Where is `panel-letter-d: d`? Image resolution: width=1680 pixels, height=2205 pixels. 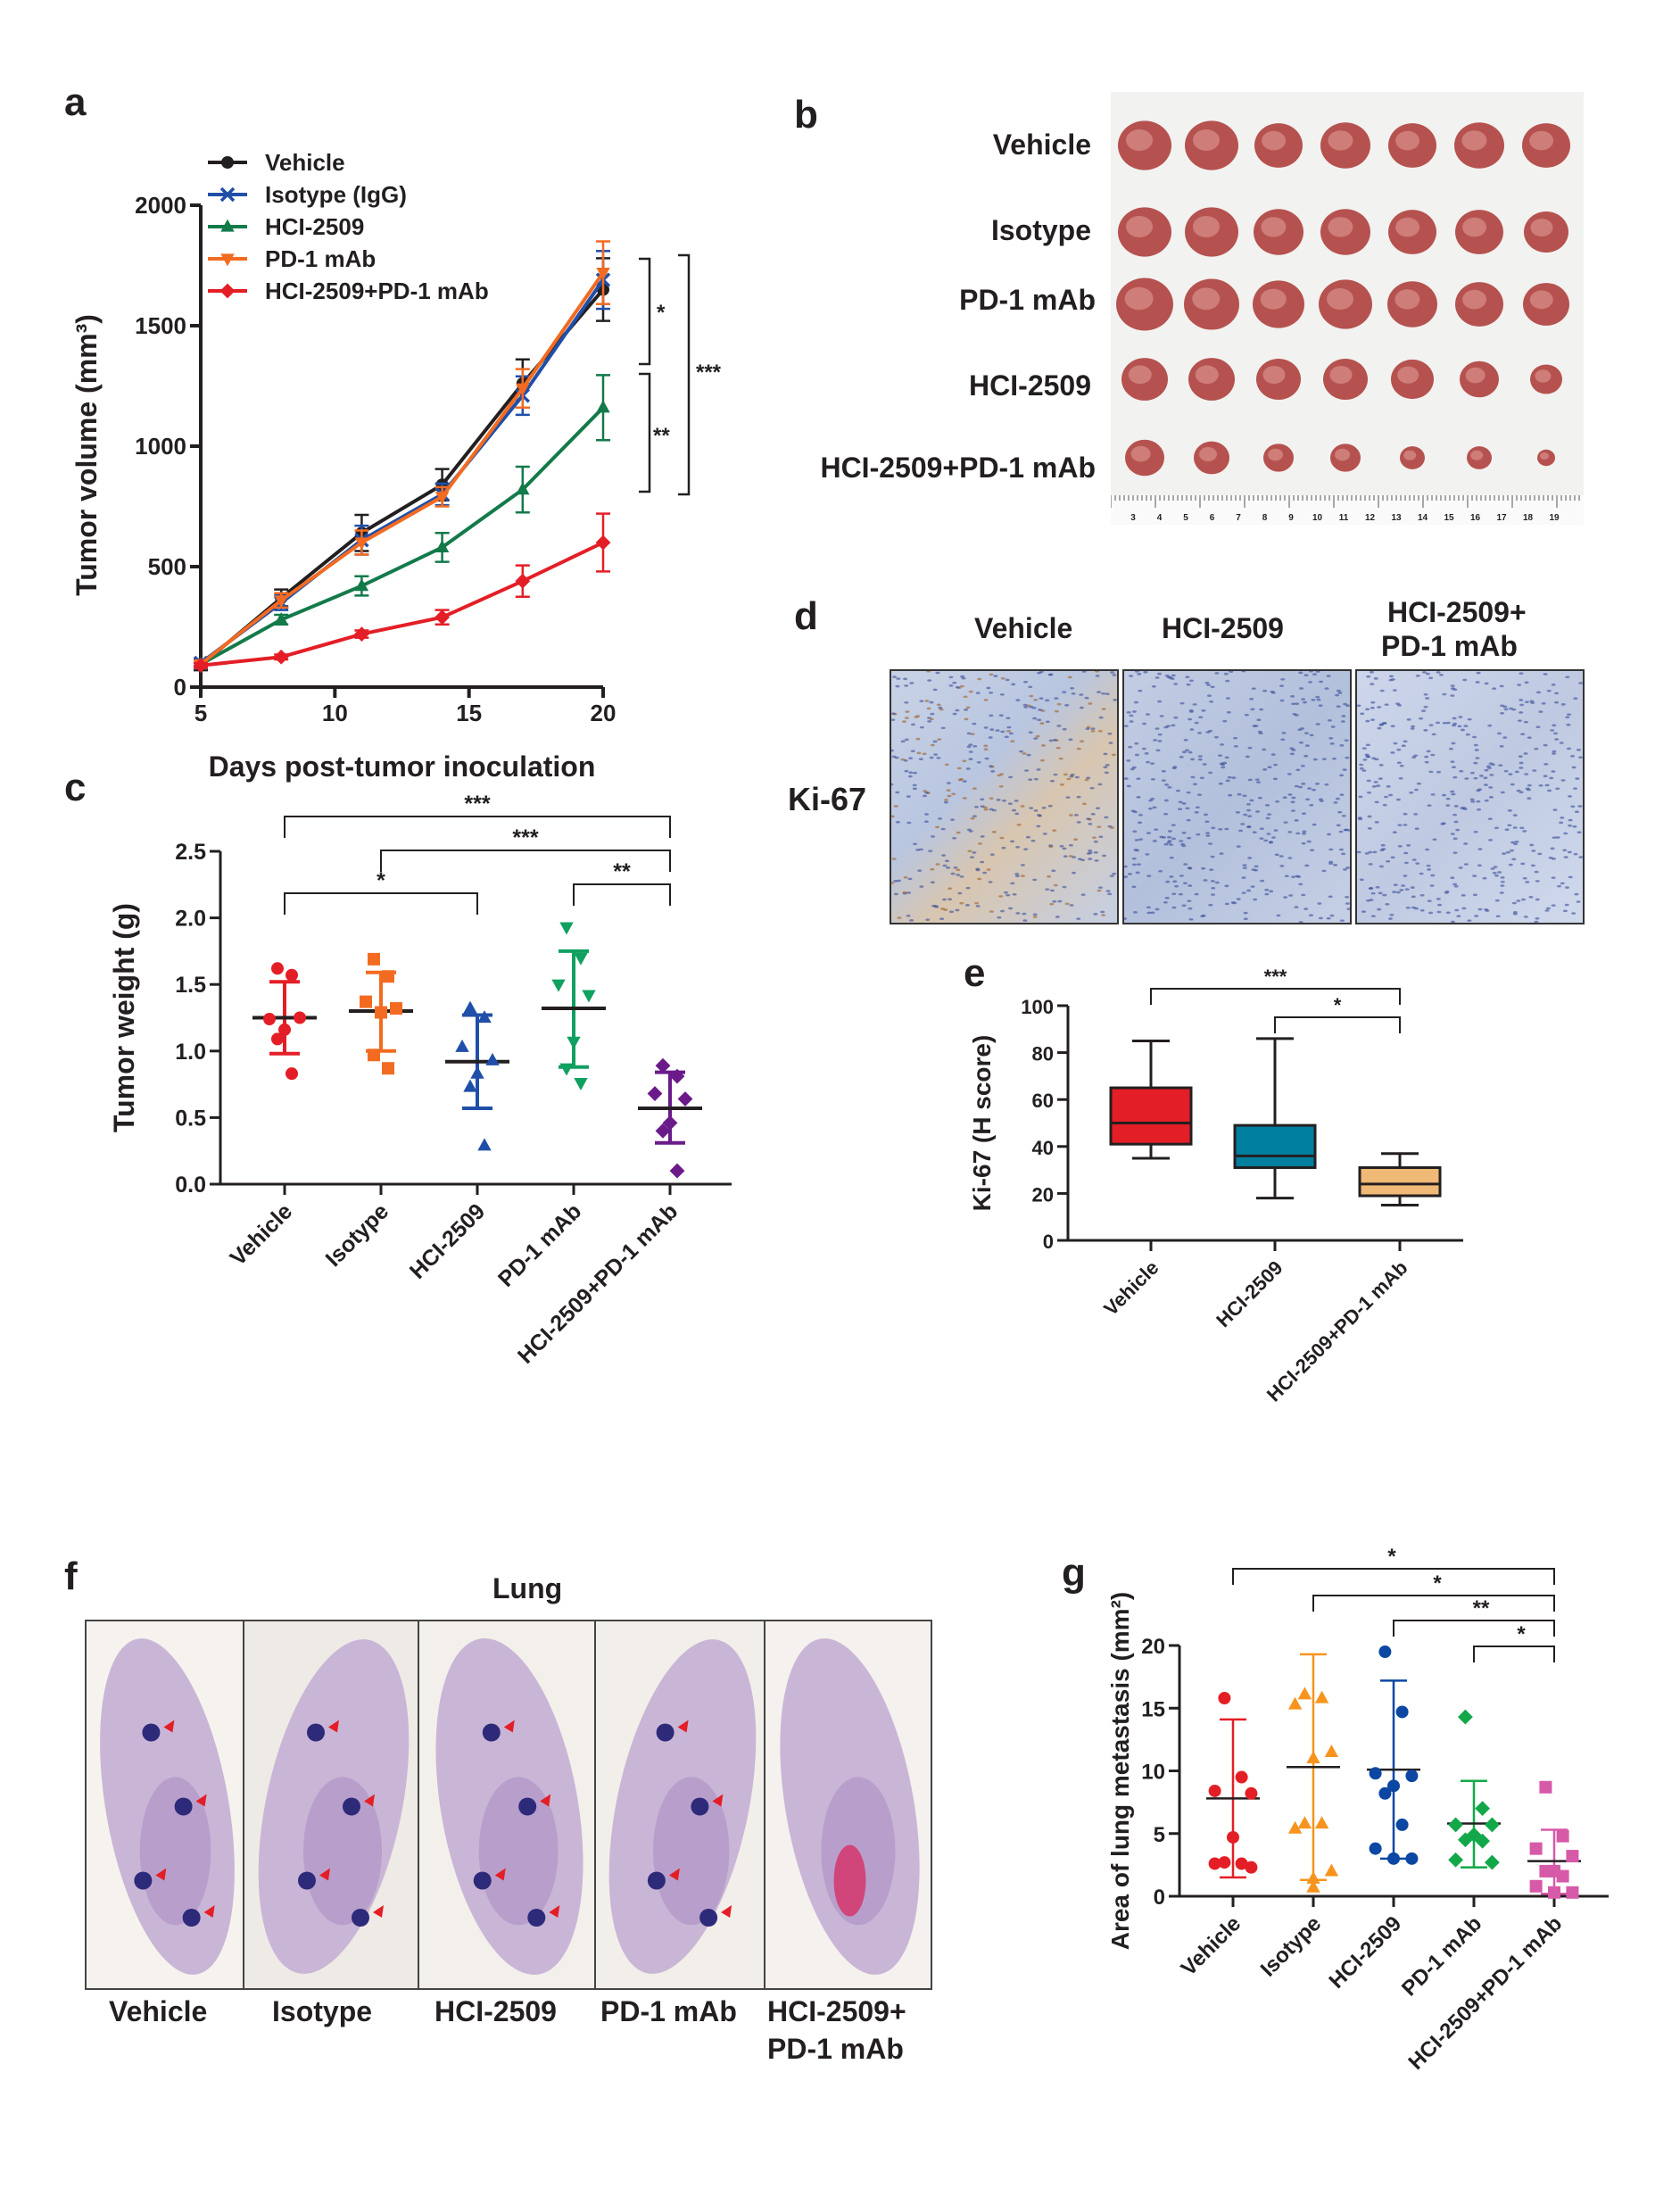
panel-letter-d: d is located at coordinates (806, 616).